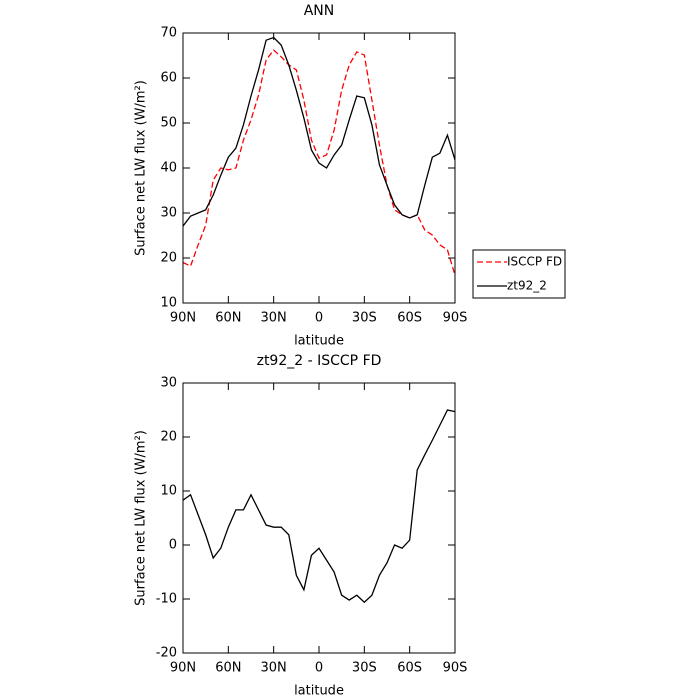  I want to click on y-tick-label: 50, so click(168, 123).